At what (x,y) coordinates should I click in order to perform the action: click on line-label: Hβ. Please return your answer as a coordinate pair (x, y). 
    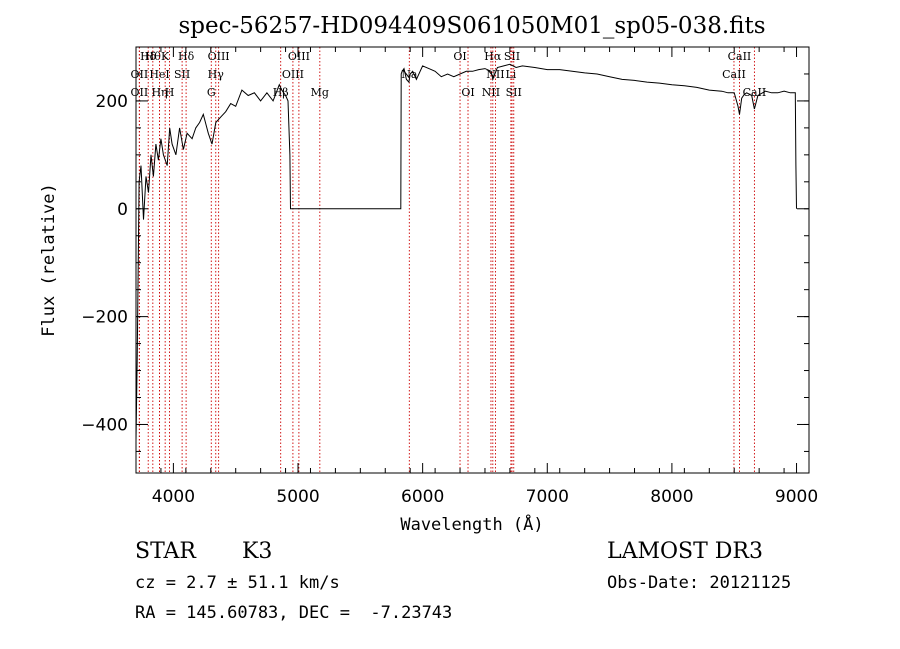
    Looking at the image, I should click on (281, 92).